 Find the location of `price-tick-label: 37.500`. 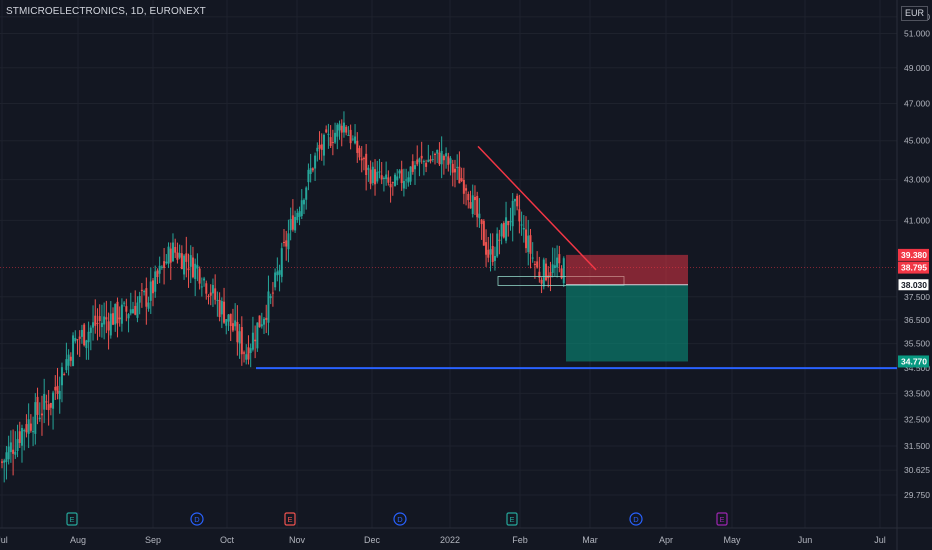

price-tick-label: 37.500 is located at coordinates (917, 297).